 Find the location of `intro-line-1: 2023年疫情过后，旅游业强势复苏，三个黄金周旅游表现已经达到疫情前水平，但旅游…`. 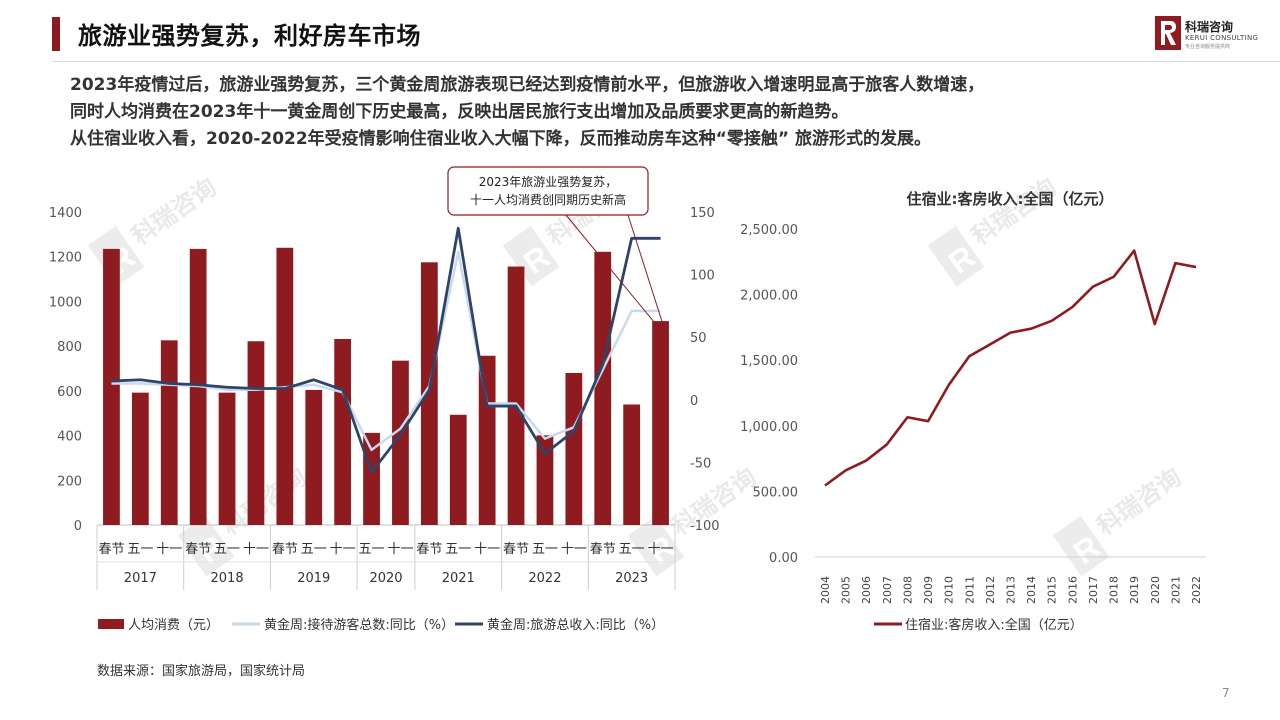

intro-line-1: 2023年疫情过后，旅游业强势复苏，三个黄金周旅游表现已经达到疫情前水平，但旅游… is located at coordinates (527, 85).